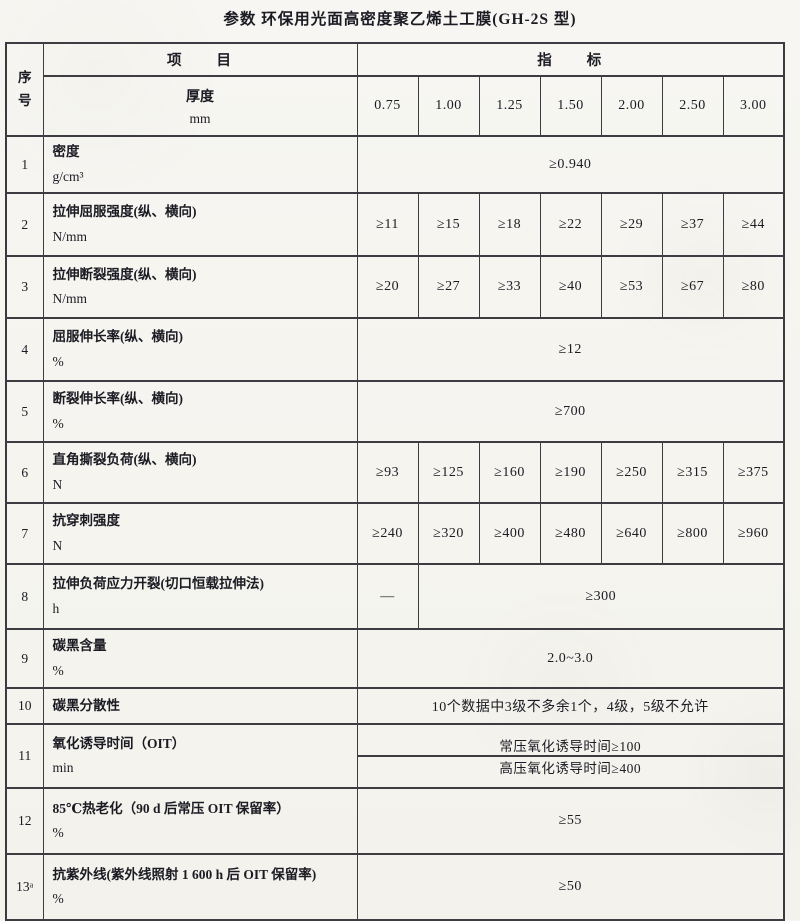 This screenshot has width=800, height=921. Describe the element at coordinates (631, 533) in the screenshot. I see `spec-value: ≥640` at that location.